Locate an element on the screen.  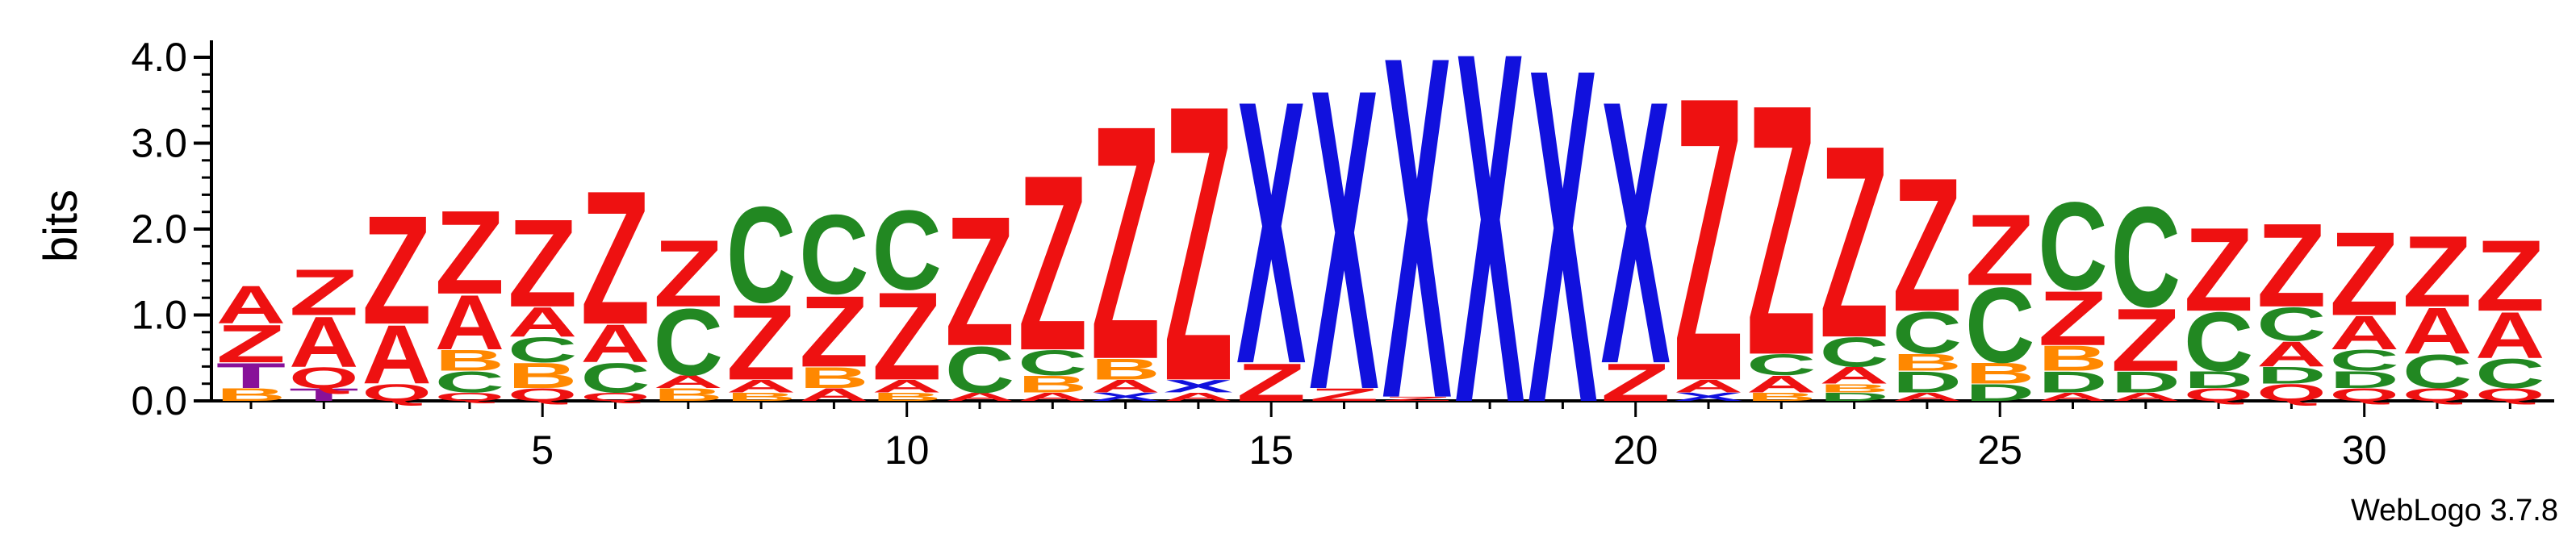
y-tick-label: 3.0 is located at coordinates (159, 143).